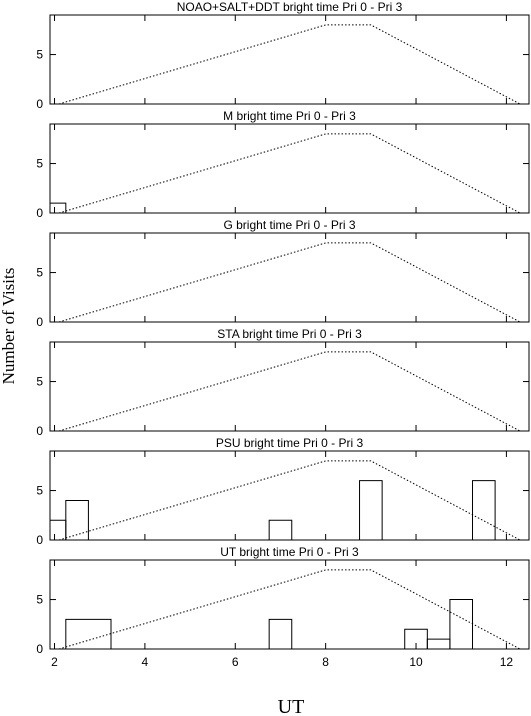 This screenshot has width=531, height=716. What do you see at coordinates (507, 662) in the screenshot?
I see `x-tick-label: 12` at bounding box center [507, 662].